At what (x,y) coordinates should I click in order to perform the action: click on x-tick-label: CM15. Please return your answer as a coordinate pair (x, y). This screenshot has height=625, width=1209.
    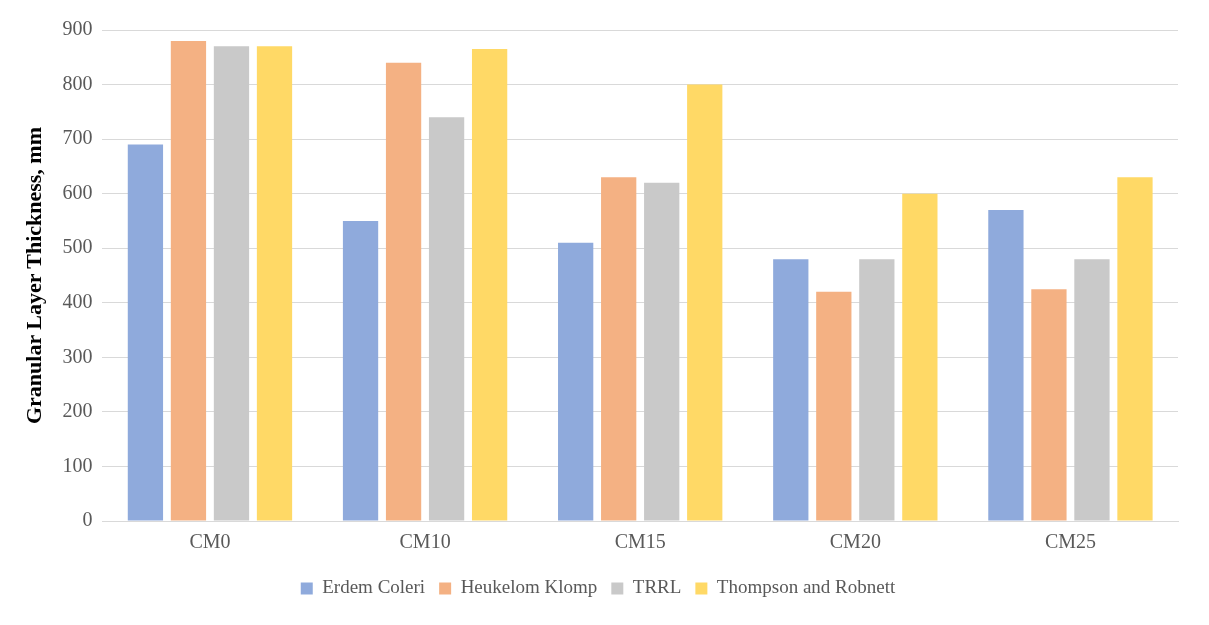
    Looking at the image, I should click on (640, 541).